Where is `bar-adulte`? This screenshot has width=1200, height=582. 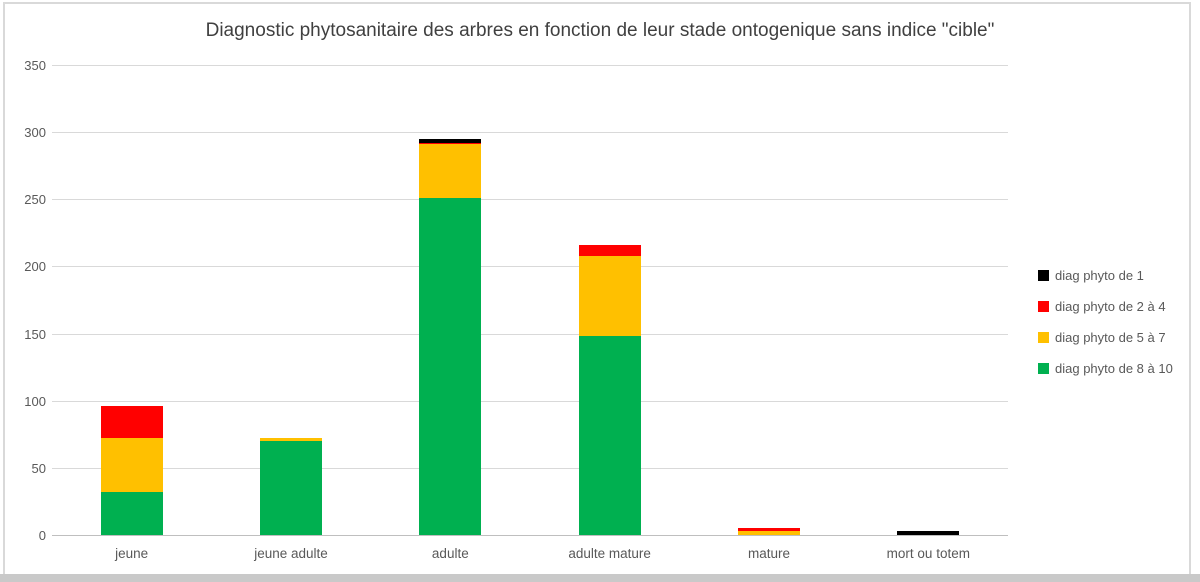 bar-adulte is located at coordinates (450, 336).